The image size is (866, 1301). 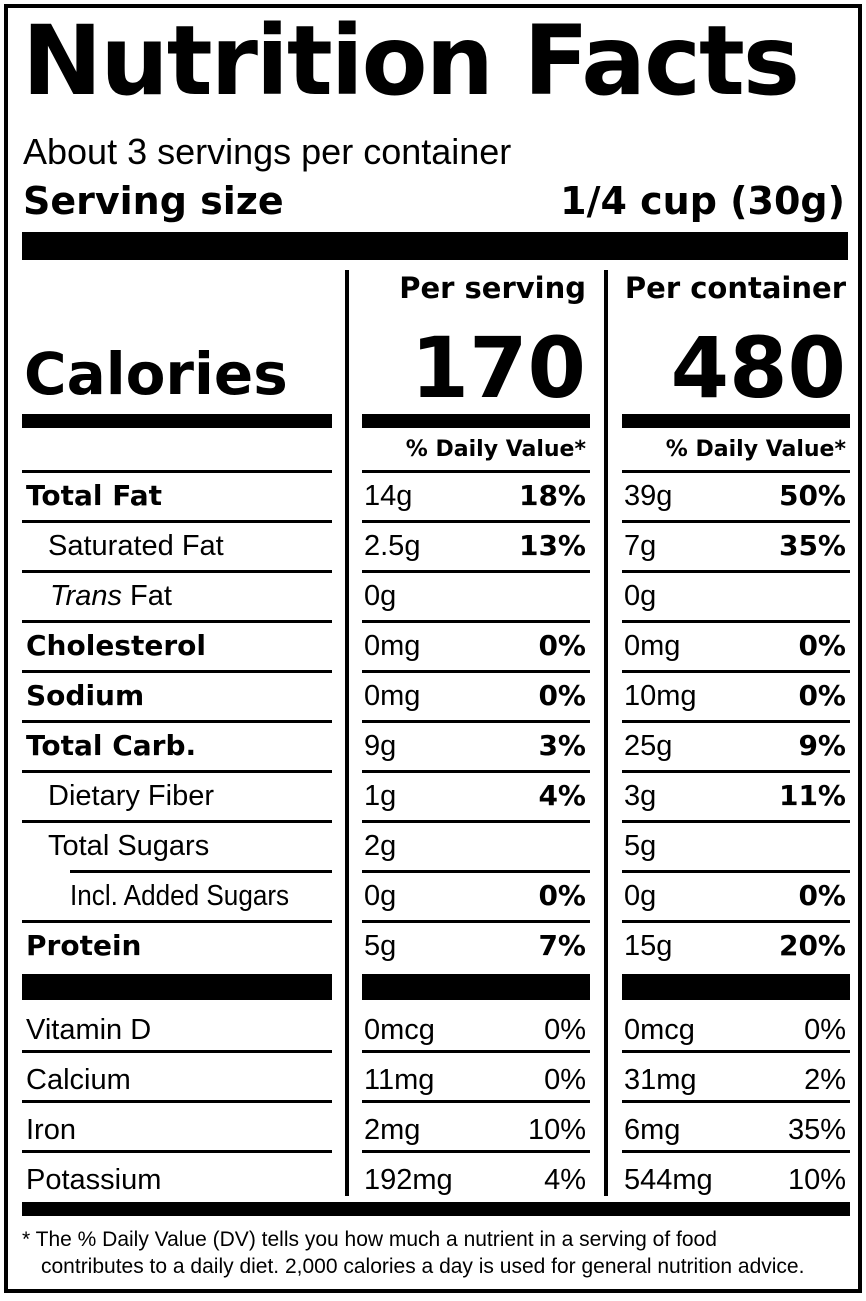 I want to click on per-container-heading: Per container, so click(x=735, y=288).